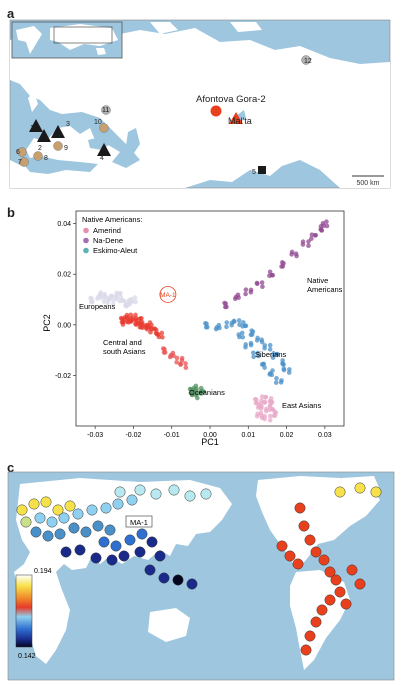 The width and height of the screenshot is (401, 685). What do you see at coordinates (24, 611) in the screenshot?
I see `colorbar` at bounding box center [24, 611].